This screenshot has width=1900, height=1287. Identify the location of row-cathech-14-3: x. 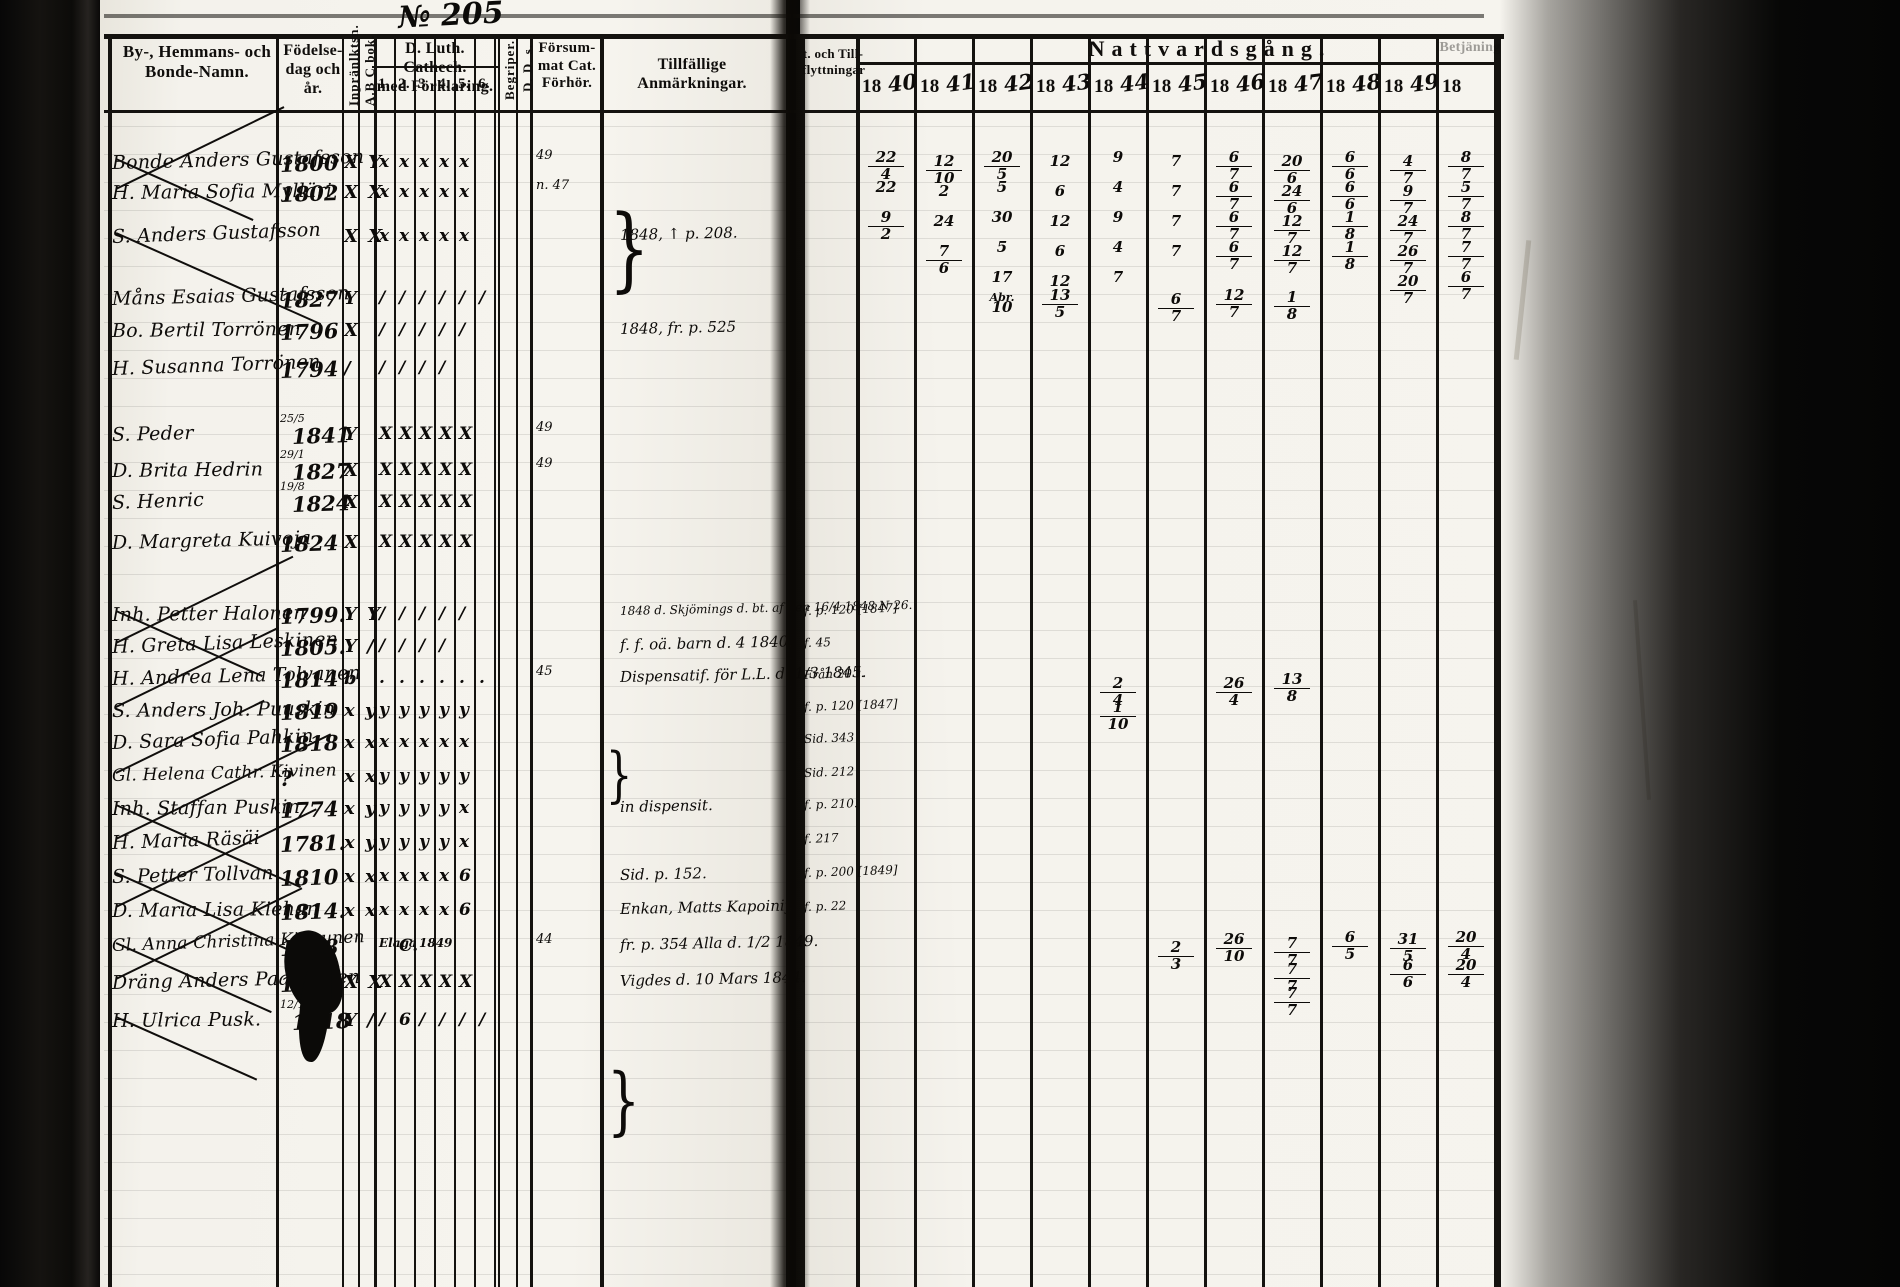
(444, 742).